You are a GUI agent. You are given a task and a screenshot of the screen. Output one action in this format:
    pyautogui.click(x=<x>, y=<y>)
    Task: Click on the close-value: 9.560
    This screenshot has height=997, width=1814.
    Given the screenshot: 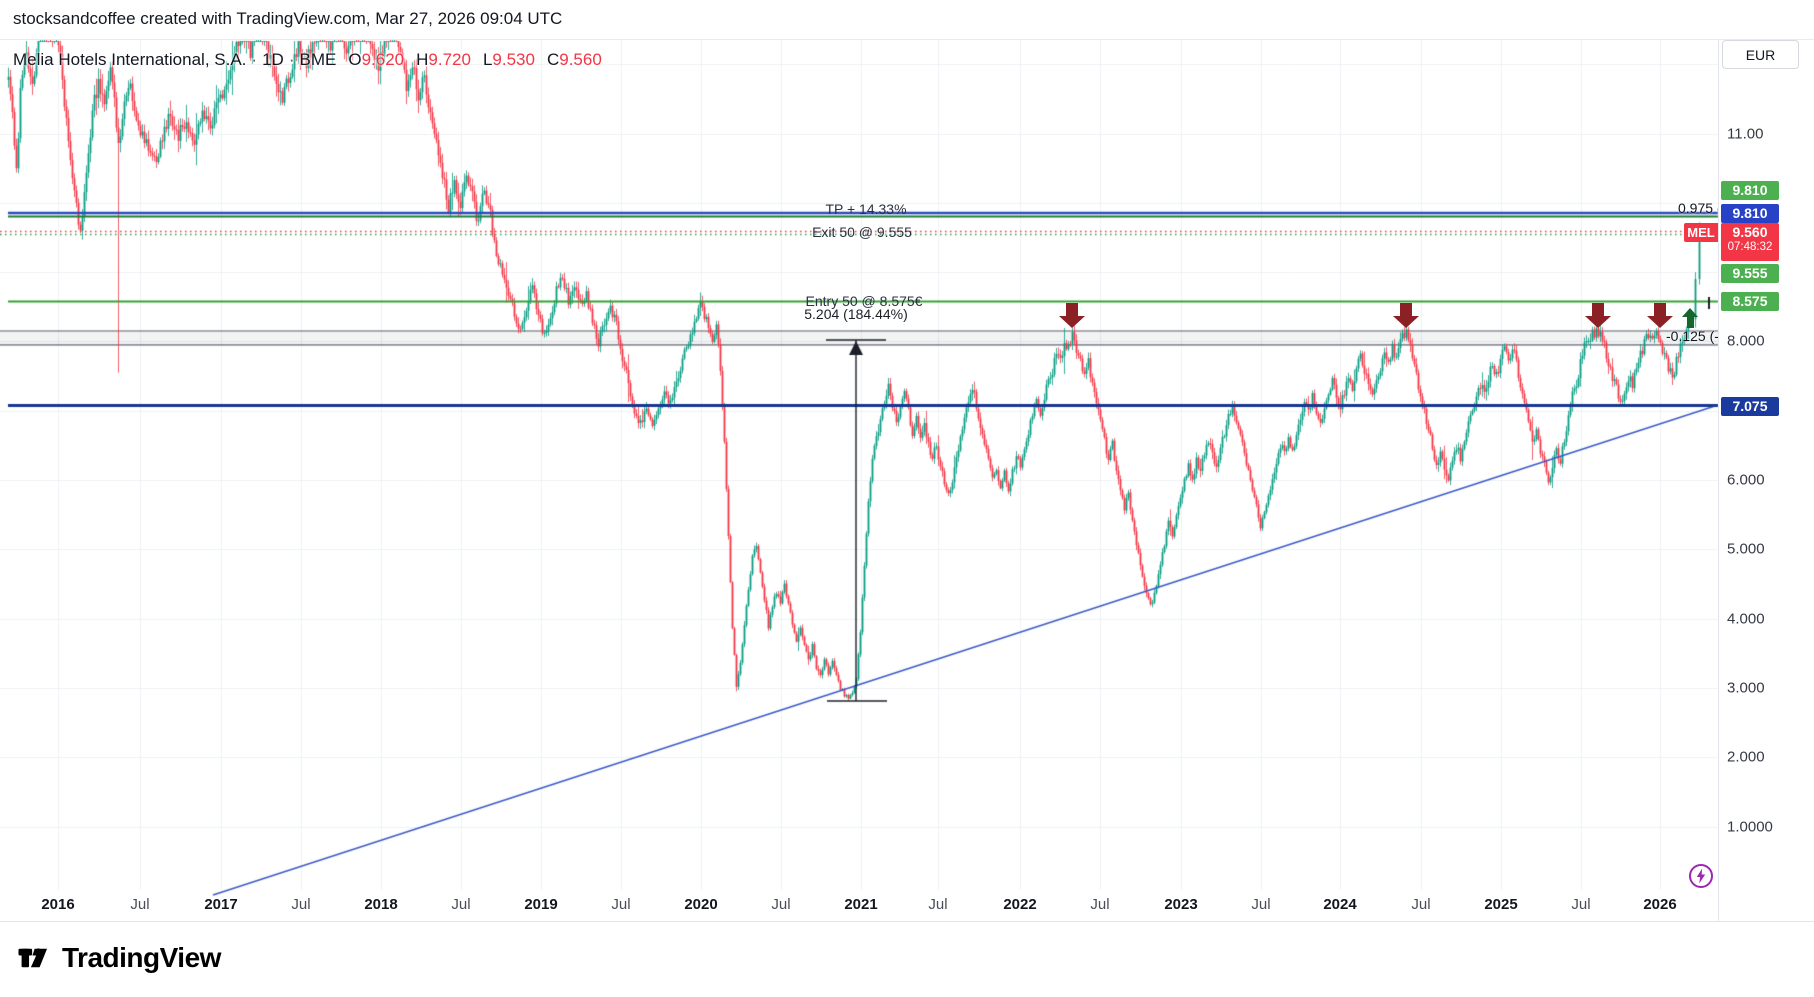 What is the action you would take?
    pyautogui.click(x=580, y=59)
    